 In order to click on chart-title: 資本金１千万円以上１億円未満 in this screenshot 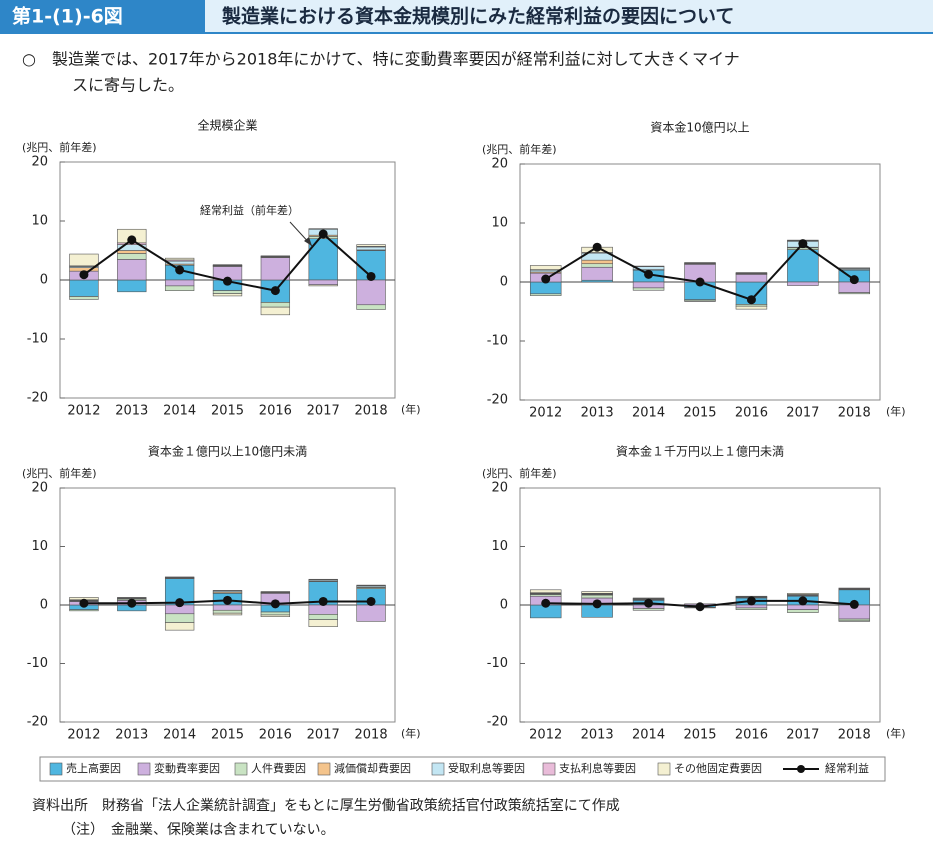, I will do `click(700, 451)`.